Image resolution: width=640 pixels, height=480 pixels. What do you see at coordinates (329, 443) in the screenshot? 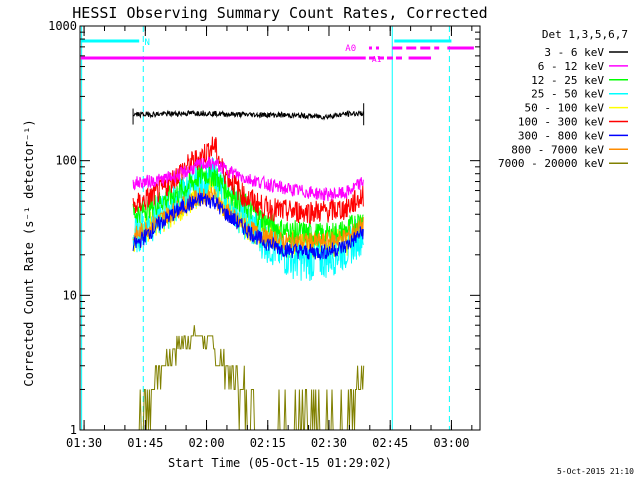
I see `x-tick-label: 02:30` at bounding box center [329, 443].